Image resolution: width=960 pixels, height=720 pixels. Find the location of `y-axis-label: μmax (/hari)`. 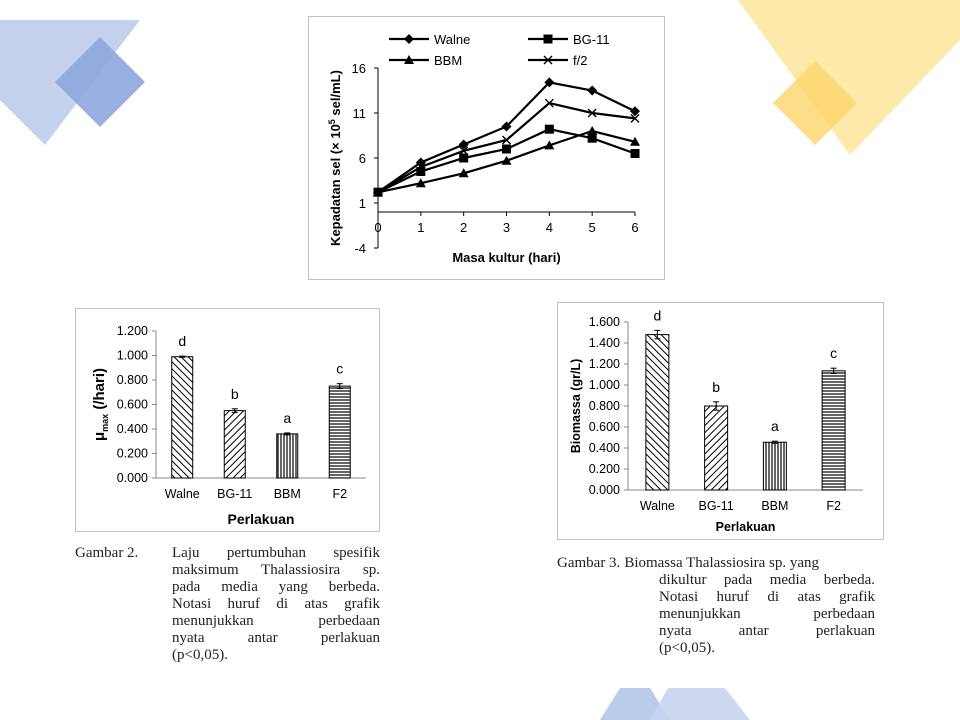

y-axis-label: μmax (/hari) is located at coordinates (100, 404).